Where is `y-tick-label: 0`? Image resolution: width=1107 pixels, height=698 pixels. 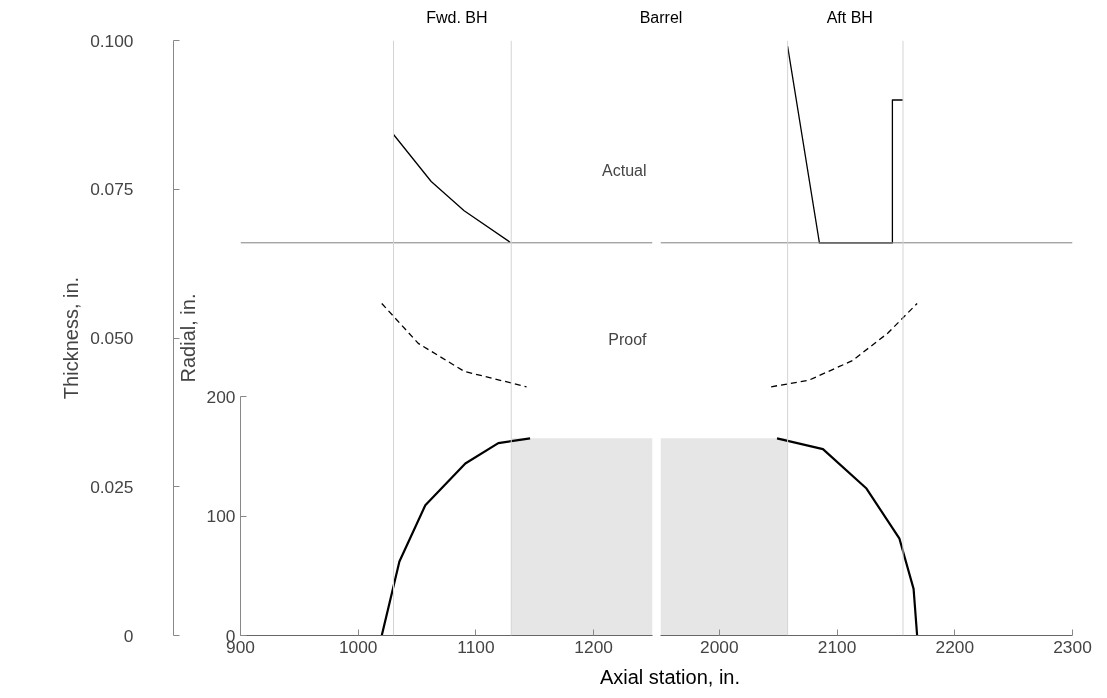 y-tick-label: 0 is located at coordinates (128, 635).